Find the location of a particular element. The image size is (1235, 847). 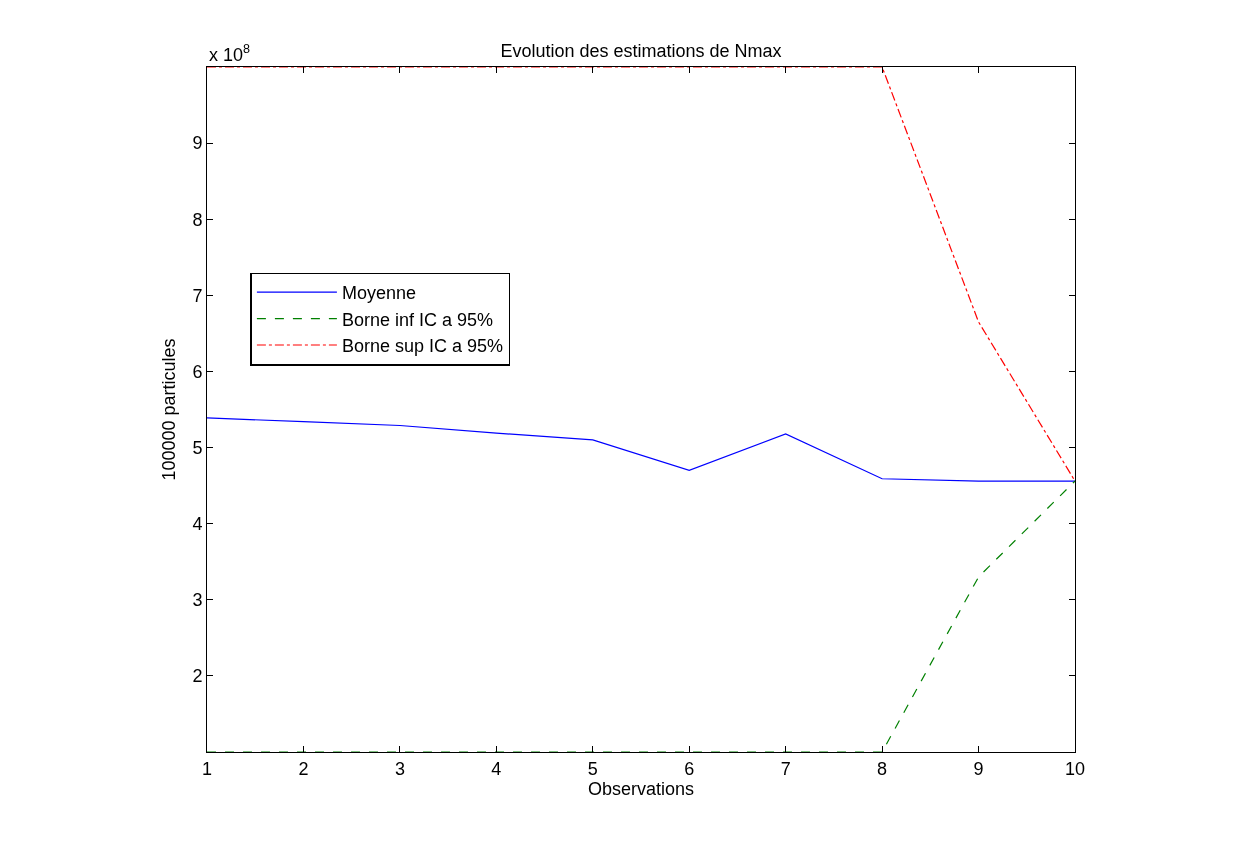

y-tick-label: 2 is located at coordinates (197, 676).